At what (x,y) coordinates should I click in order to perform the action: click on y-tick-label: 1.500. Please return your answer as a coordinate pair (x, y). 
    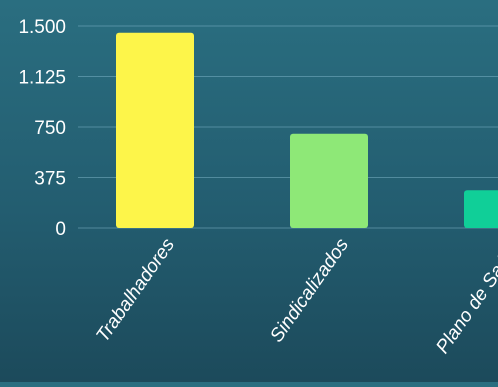
    Looking at the image, I should click on (42, 27).